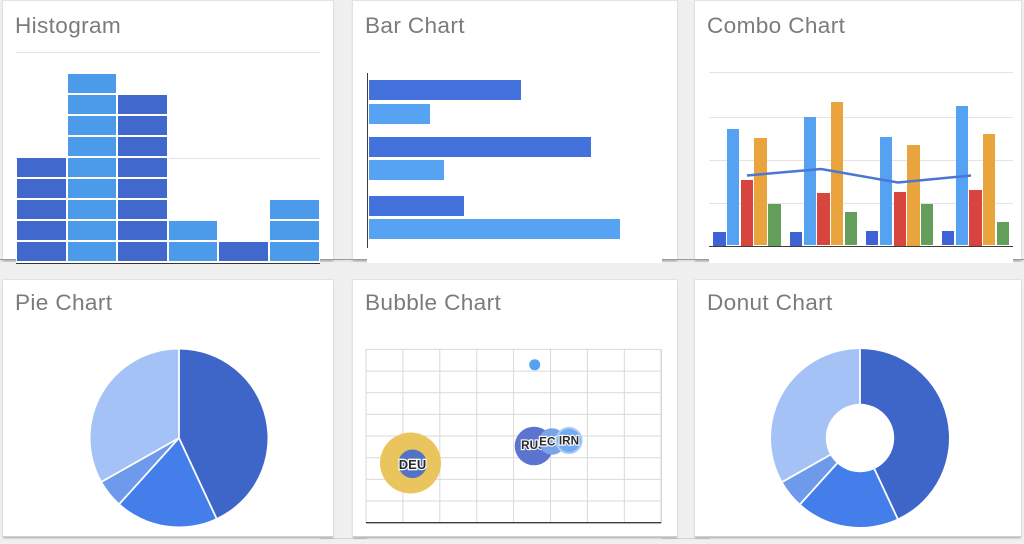  Describe the element at coordinates (412, 464) in the screenshot. I see `svg-text: DEU` at that location.